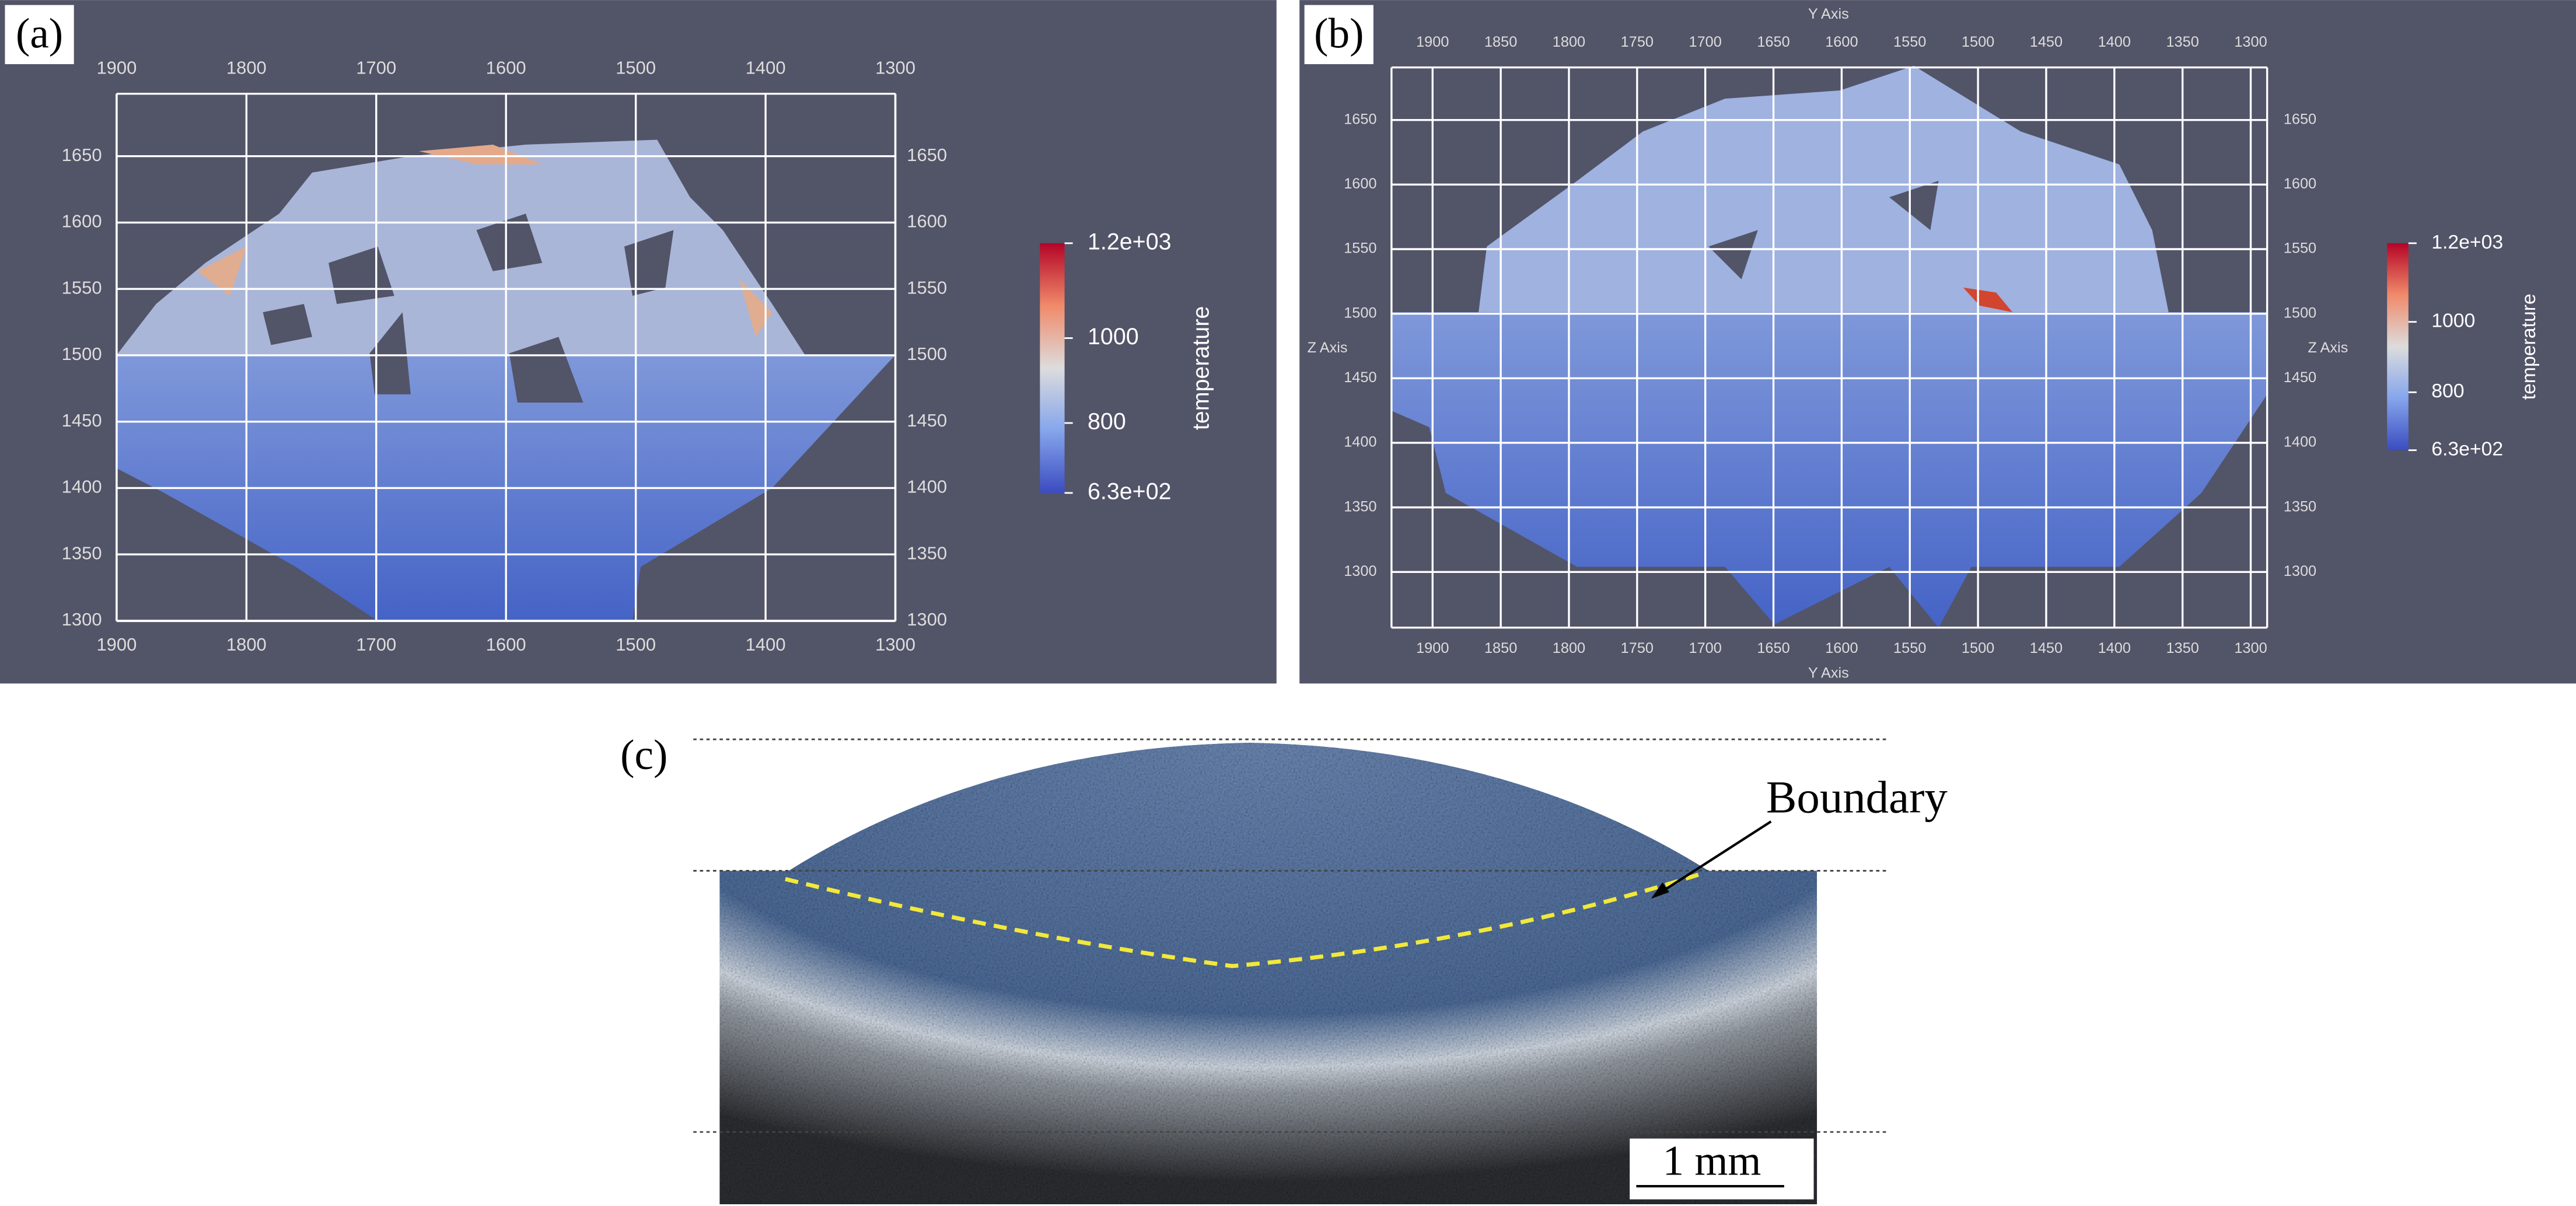 This screenshot has height=1206, width=2576. Describe the element at coordinates (1829, 470) in the screenshot. I see `solid-region` at that location.